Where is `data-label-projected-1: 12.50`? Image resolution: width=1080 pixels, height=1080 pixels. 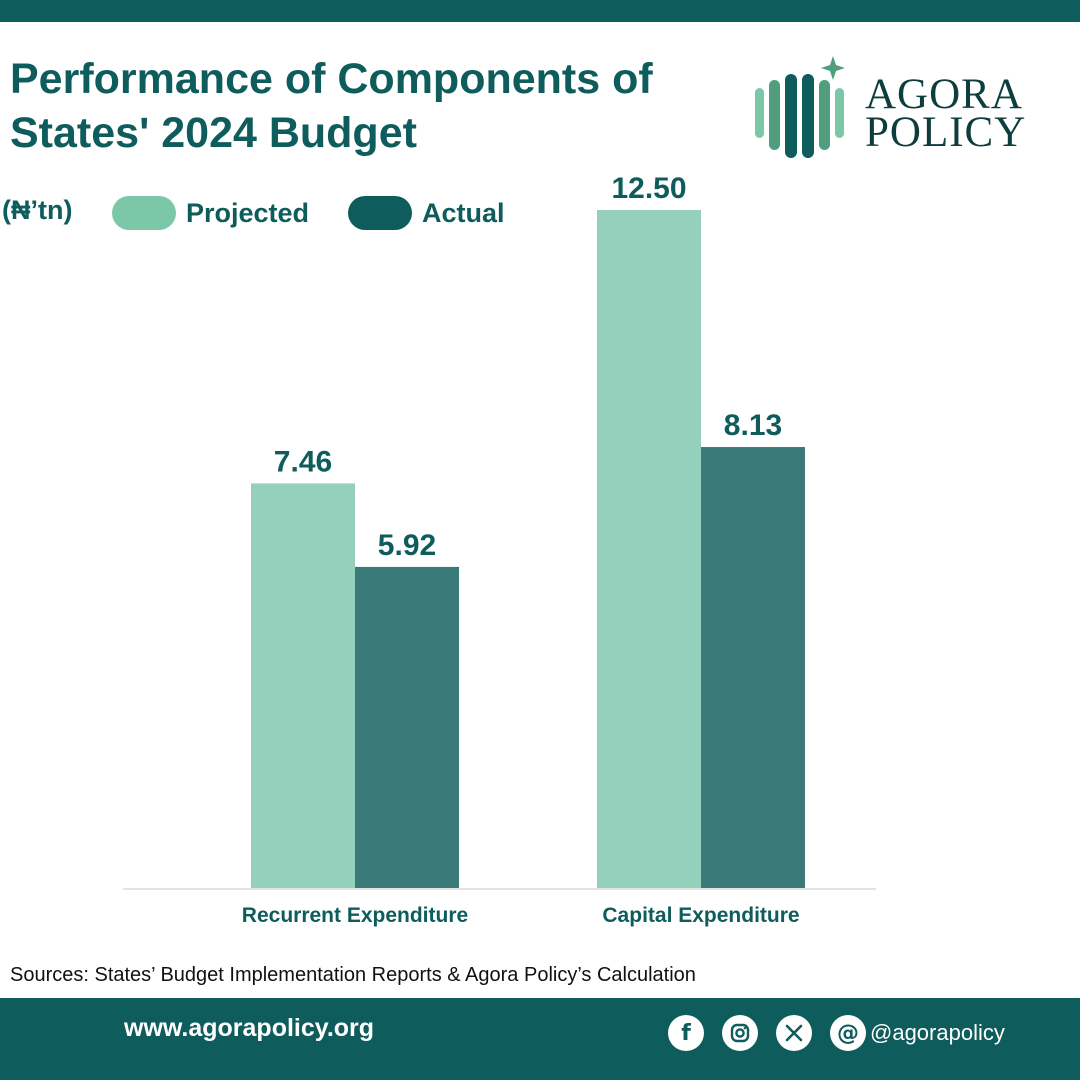 data-label-projected-1: 12.50 is located at coordinates (648, 188).